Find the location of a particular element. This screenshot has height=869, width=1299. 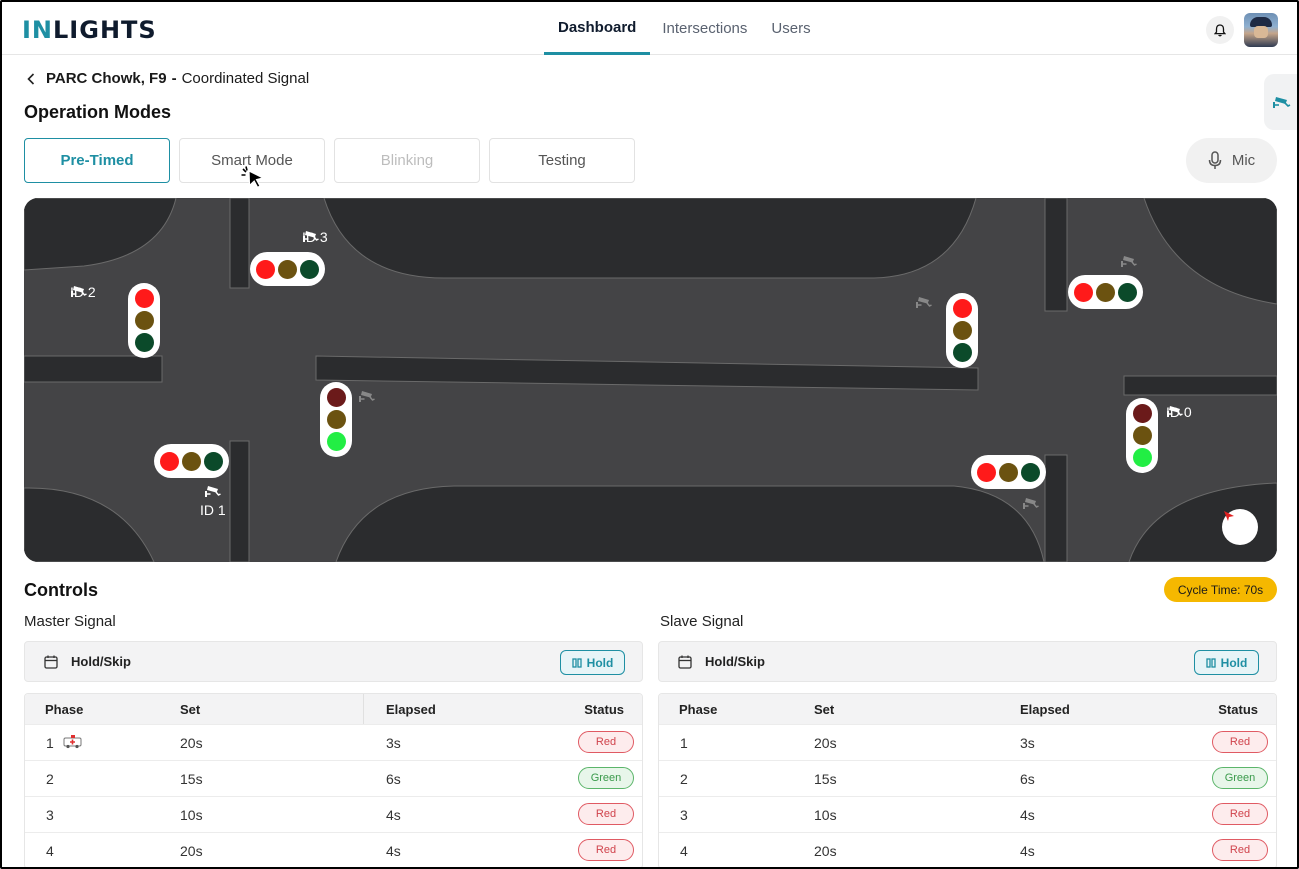

phase-cell: 3 is located at coordinates (684, 815).